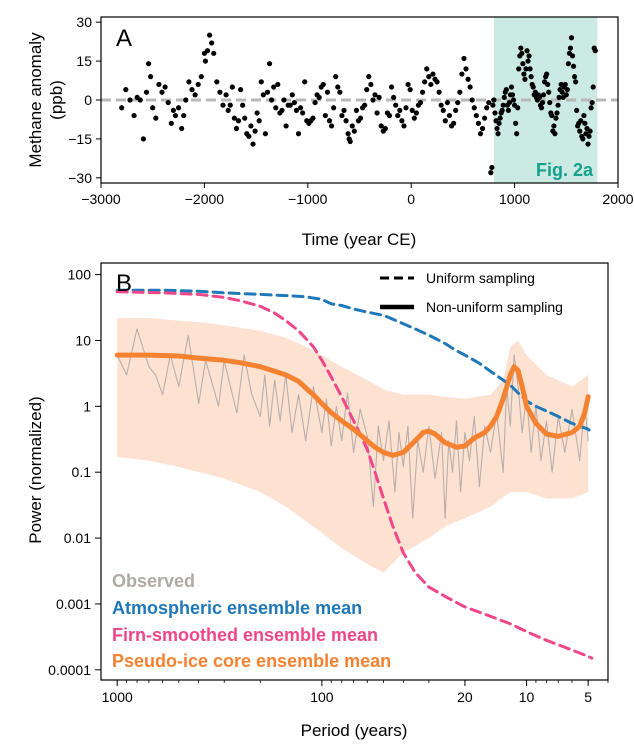 The height and width of the screenshot is (744, 634). I want to click on panel-a-x-tick-label: −2000, so click(205, 199).